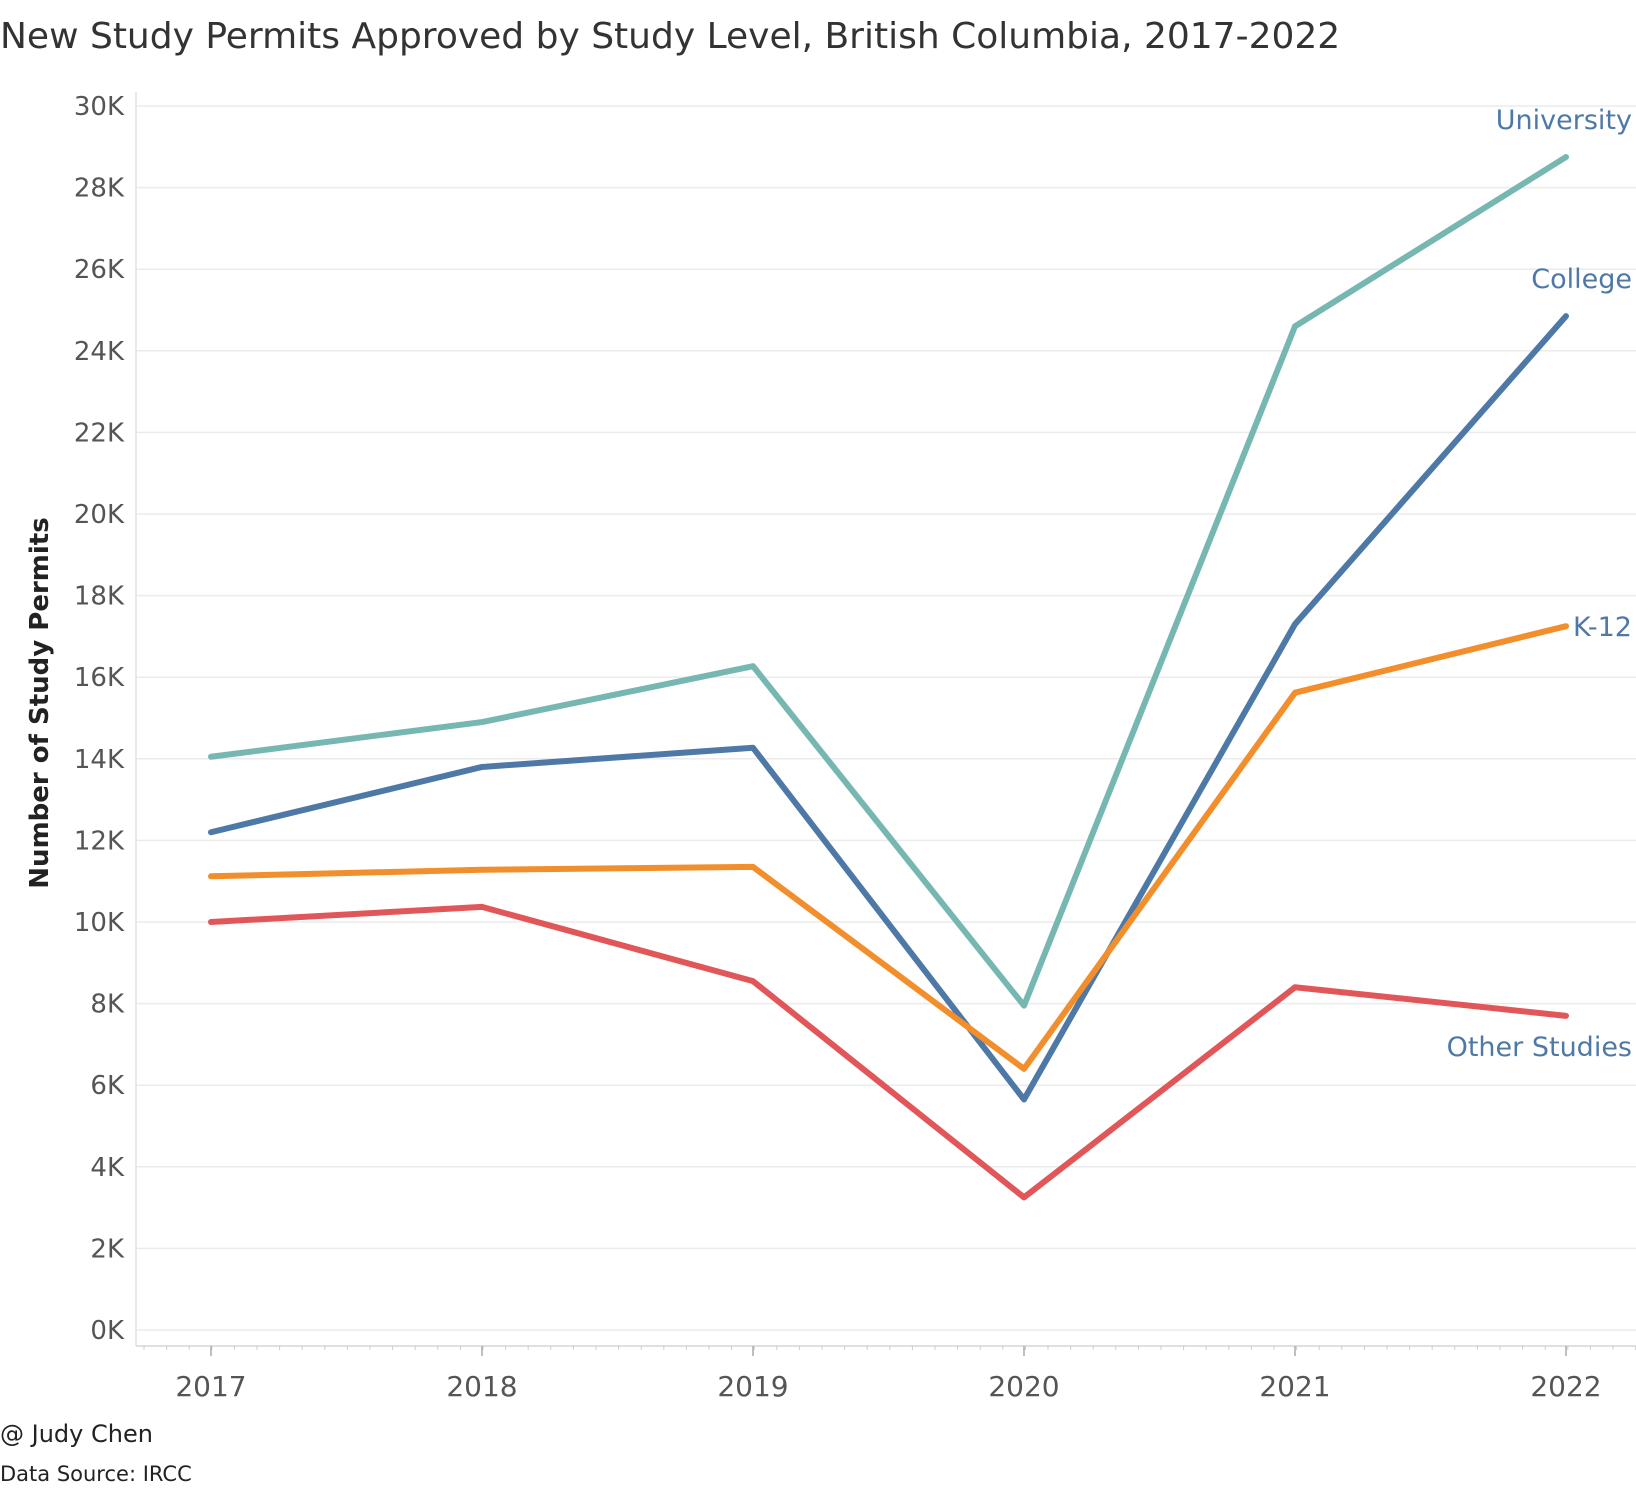 This screenshot has width=1636, height=1498. Describe the element at coordinates (1023, 1386) in the screenshot. I see `x-tick-label: 2020` at that location.